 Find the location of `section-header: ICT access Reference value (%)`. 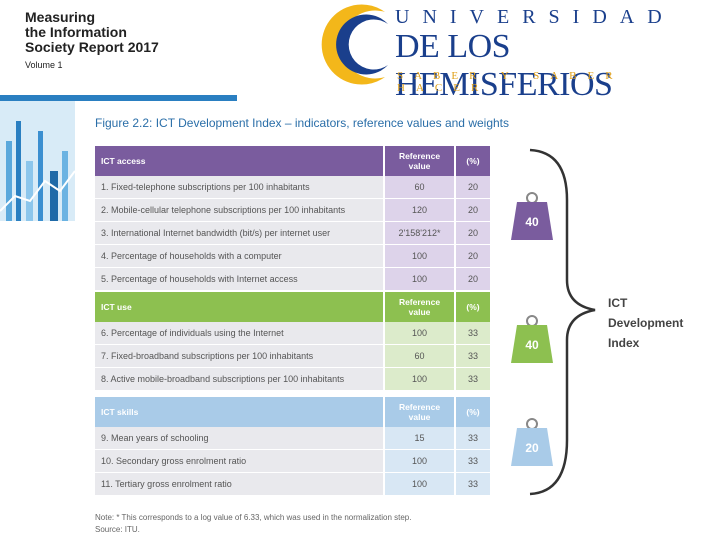

section-header: ICT access Reference value (%) is located at coordinates (292, 161).